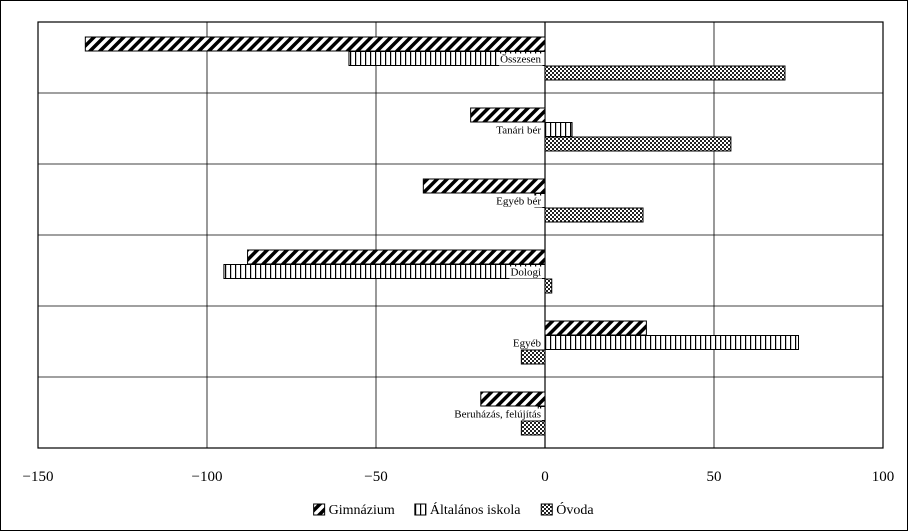 This screenshot has height=531, width=908. I want to click on x-tick-label: 50, so click(714, 477).